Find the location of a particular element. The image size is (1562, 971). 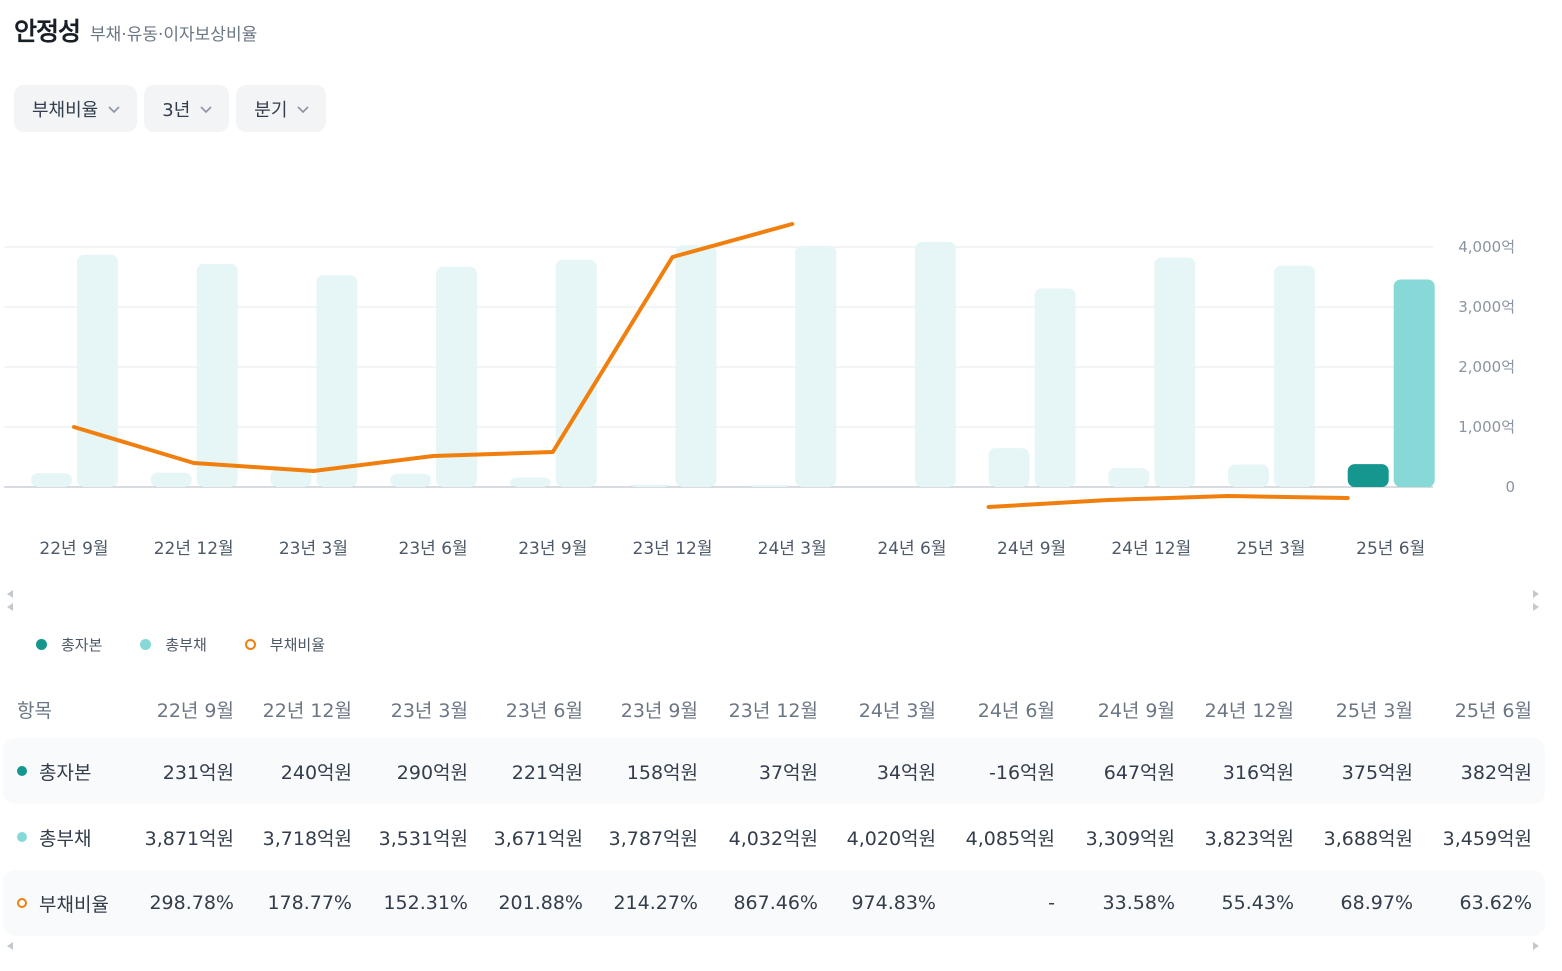

row-label: 부채비율 is located at coordinates (63, 903).